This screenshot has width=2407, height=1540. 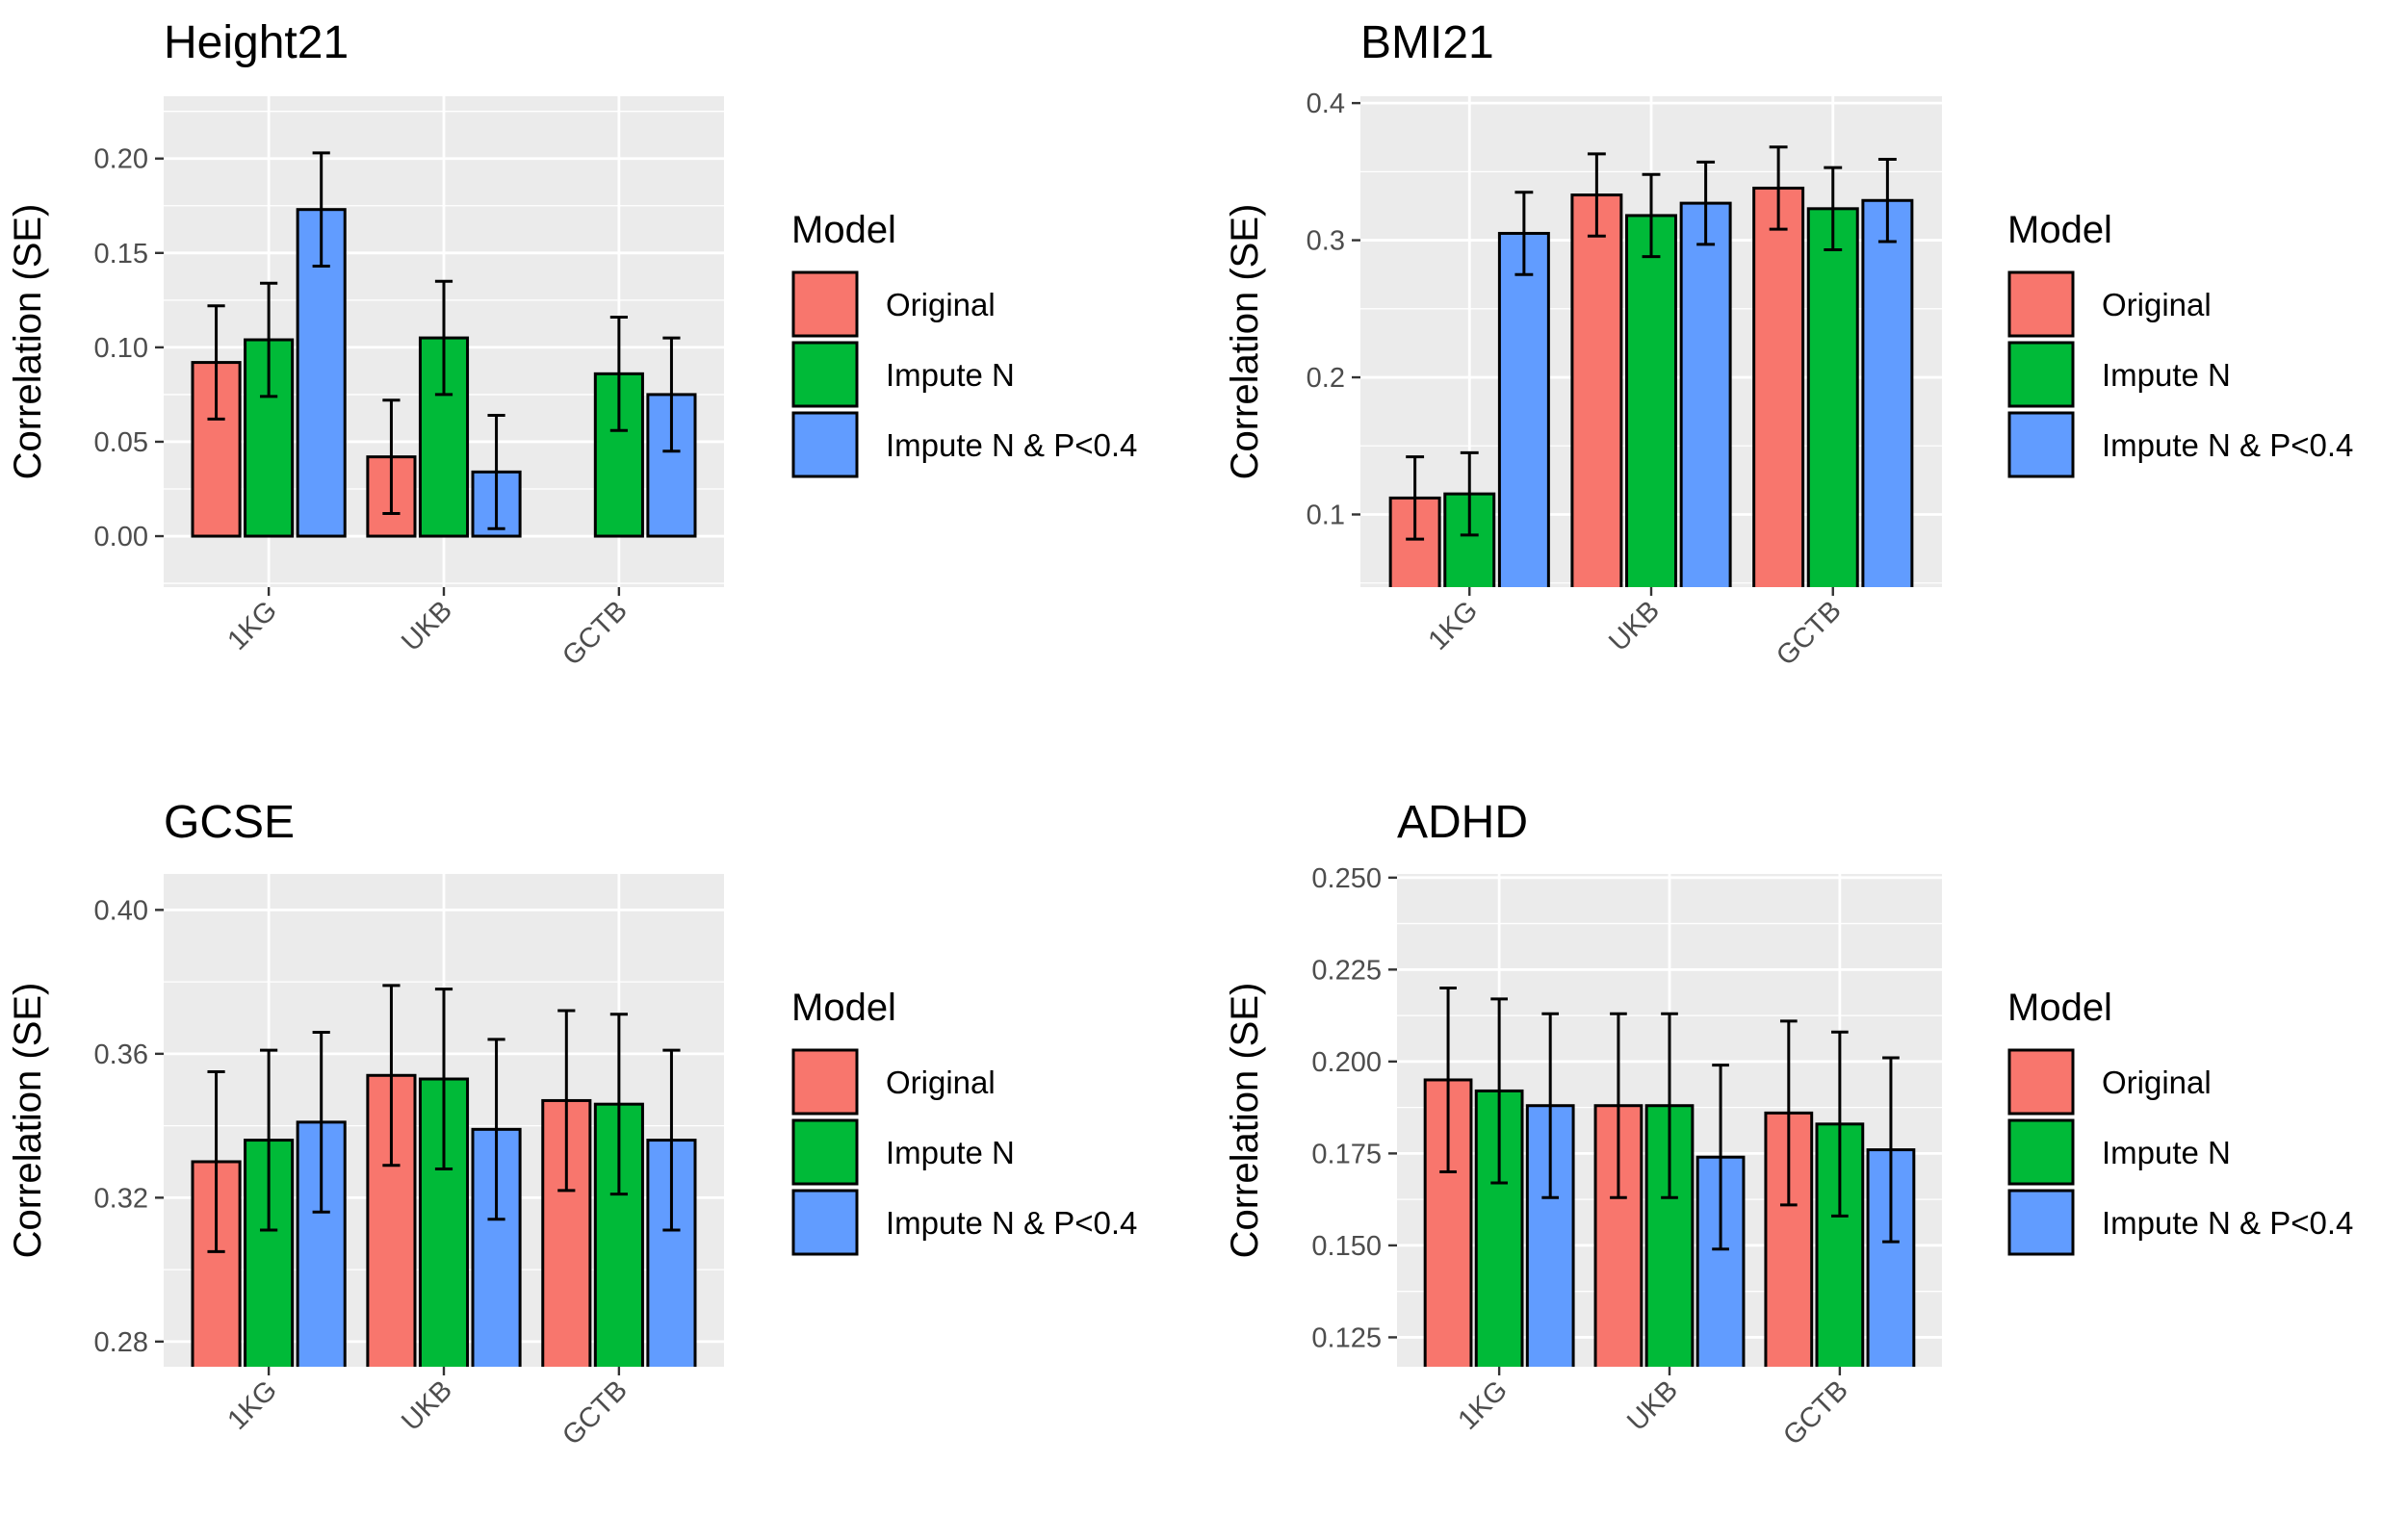 What do you see at coordinates (1596, 390) in the screenshot?
I see `bar-original-ukb` at bounding box center [1596, 390].